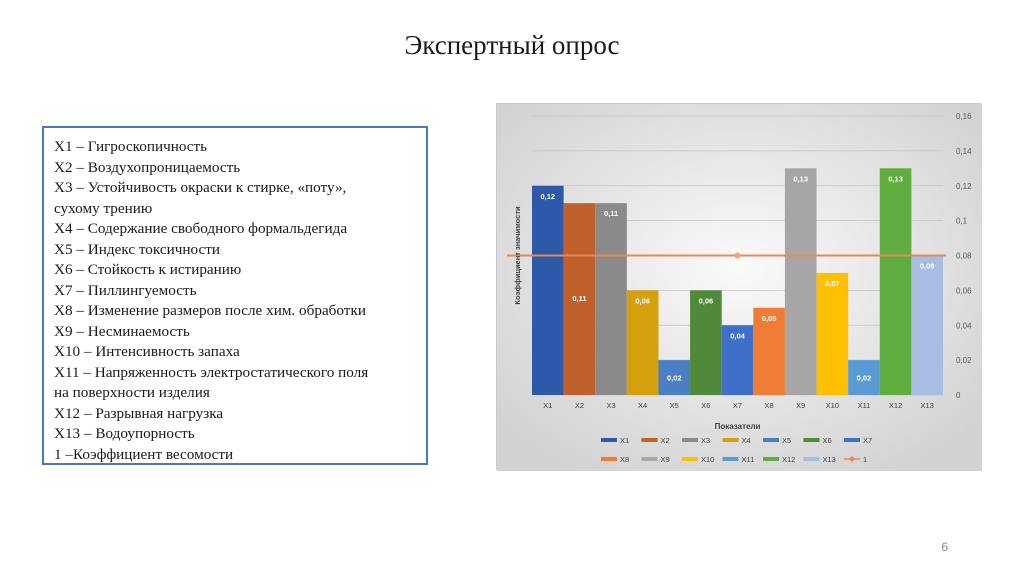 This screenshot has width=1024, height=574. I want to click on x-tick-label: X10, so click(832, 405).